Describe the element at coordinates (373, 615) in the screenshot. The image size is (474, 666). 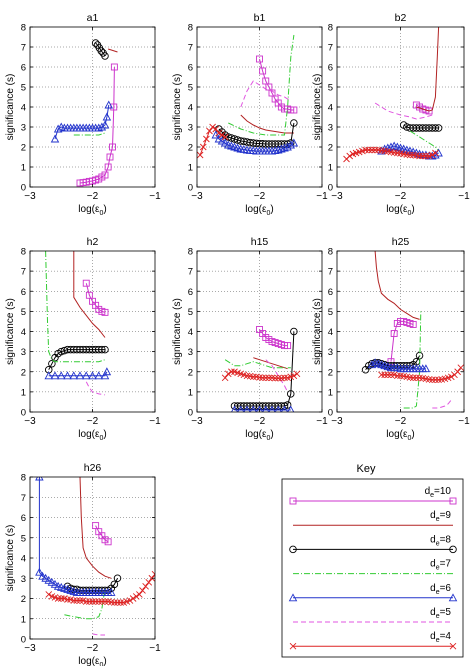
I see `key-entry: de=5` at that location.